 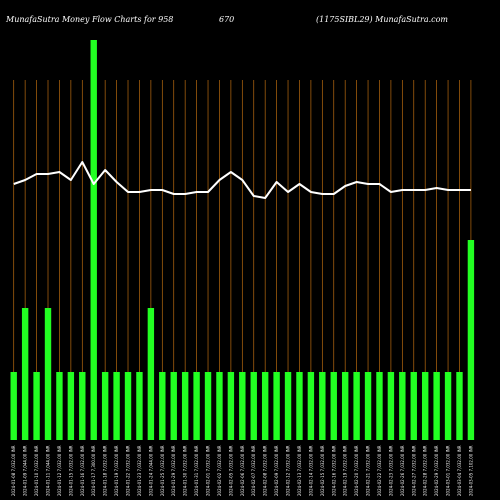 I want to click on x-tick-label: 2024-01-30 7,032.00 INR, so click(x=185, y=470).